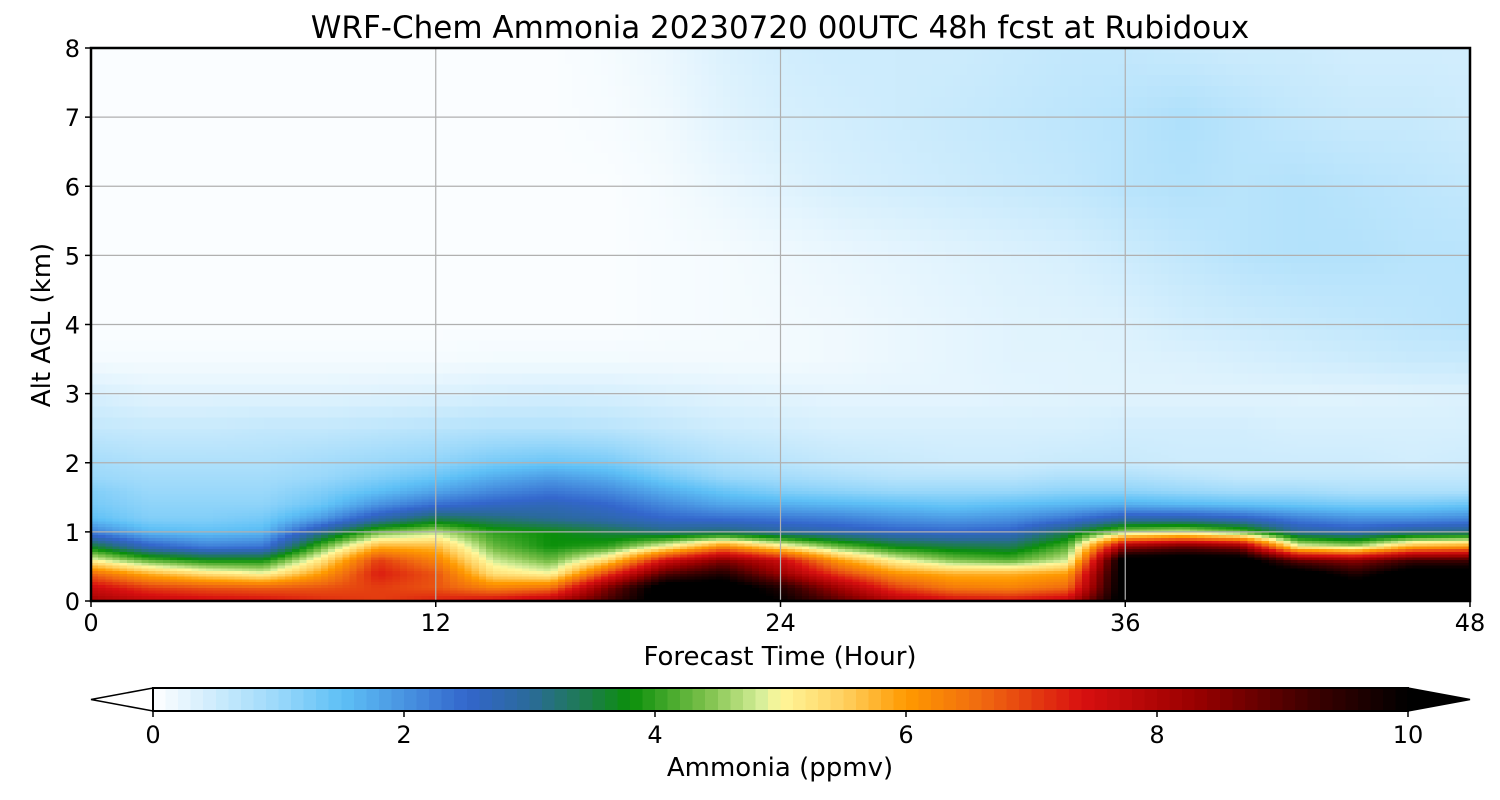  I want to click on colorbar: 0 2 4 6 8 10, so click(780, 718).